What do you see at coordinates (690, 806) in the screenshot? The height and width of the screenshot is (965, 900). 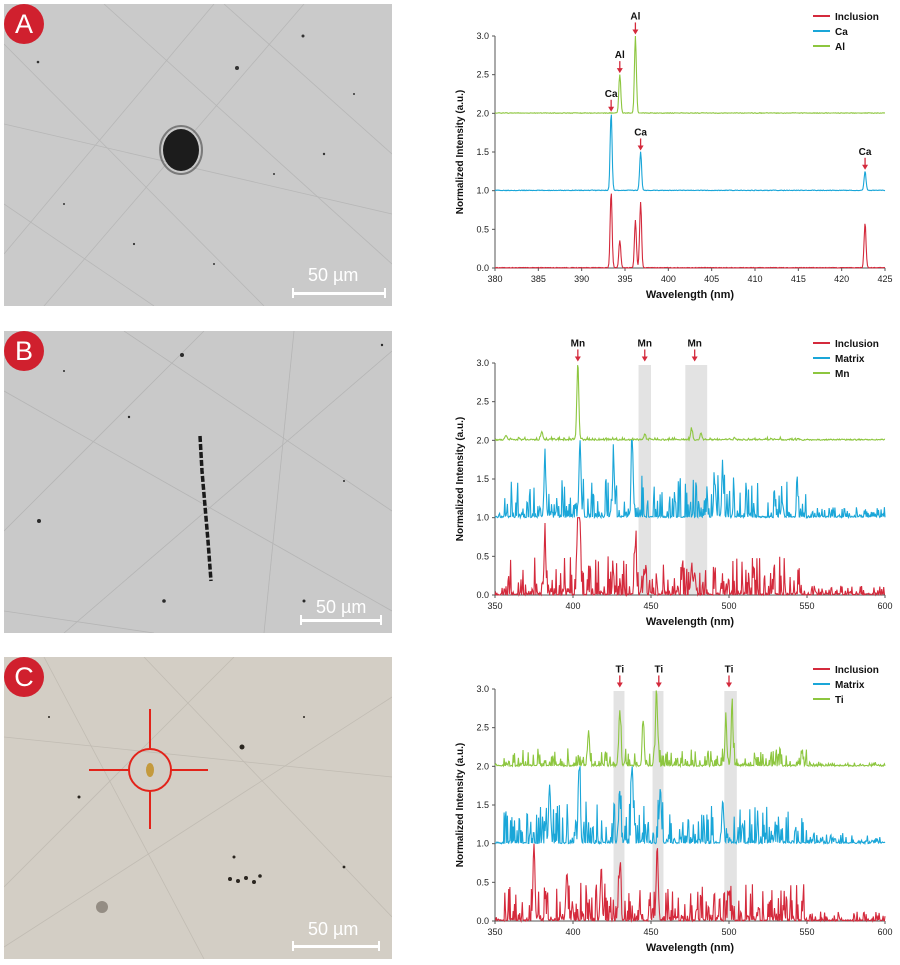 I see `series-line-matrix` at bounding box center [690, 806].